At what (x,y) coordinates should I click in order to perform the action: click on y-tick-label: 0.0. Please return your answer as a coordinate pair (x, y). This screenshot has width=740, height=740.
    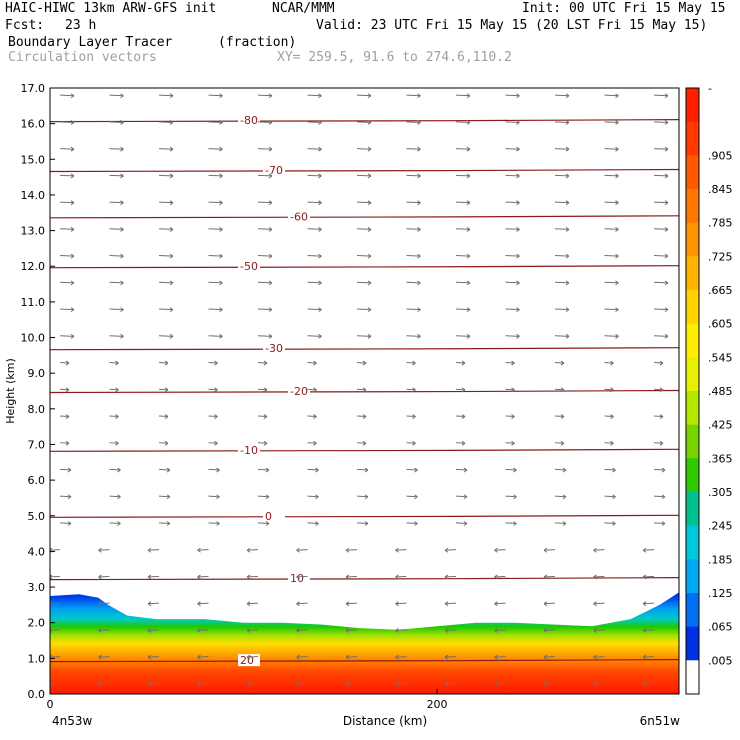
    Looking at the image, I should click on (37, 694).